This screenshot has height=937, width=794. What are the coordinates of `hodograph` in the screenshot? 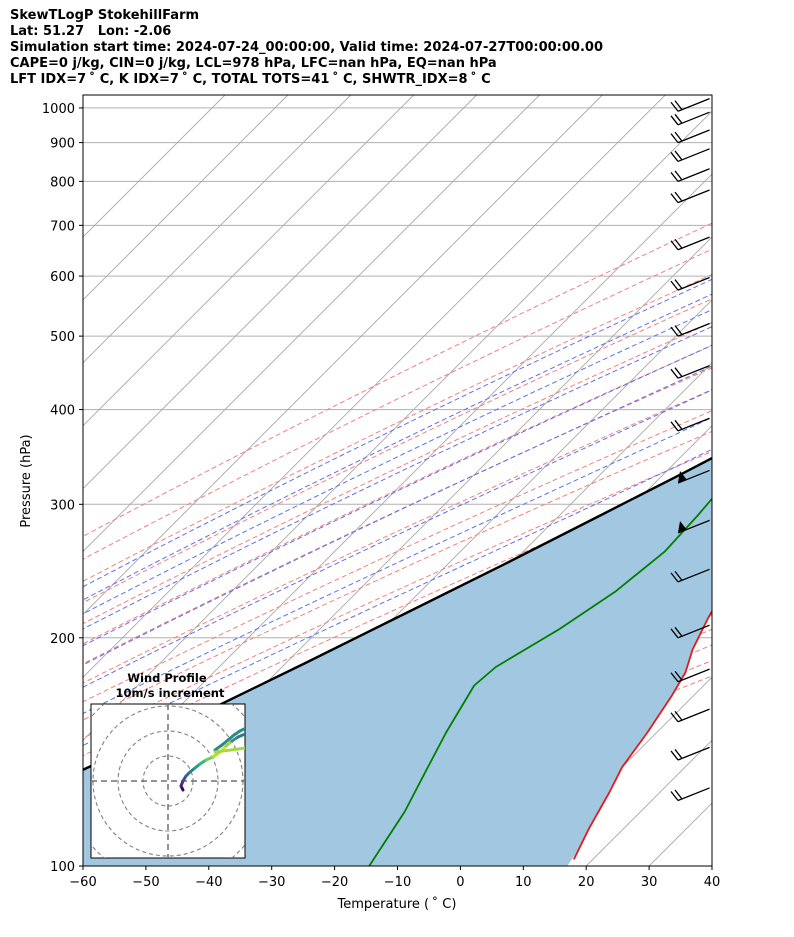 It's located at (168, 781).